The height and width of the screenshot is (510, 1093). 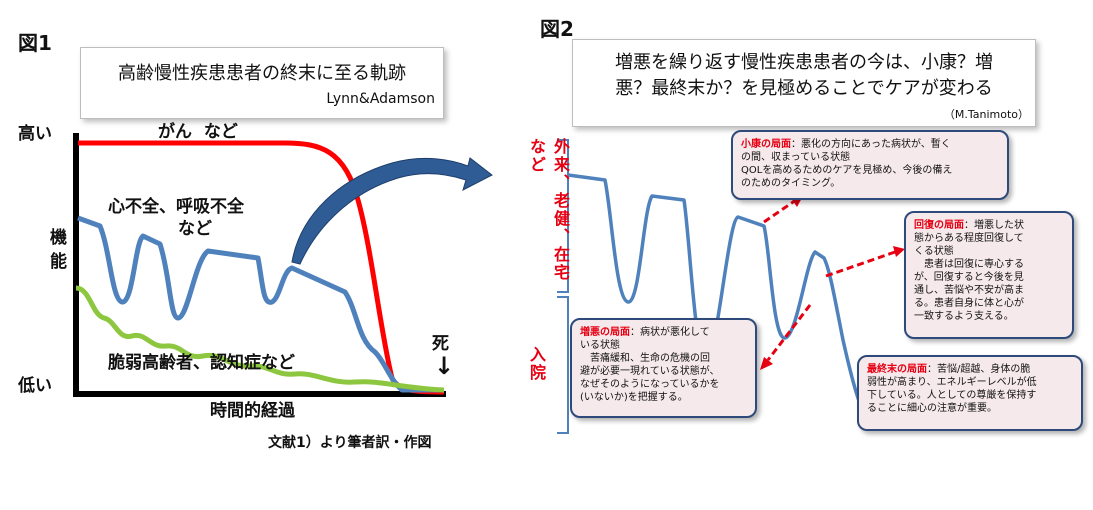 What do you see at coordinates (35, 134) in the screenshot?
I see `y-high-label: 高い` at bounding box center [35, 134].